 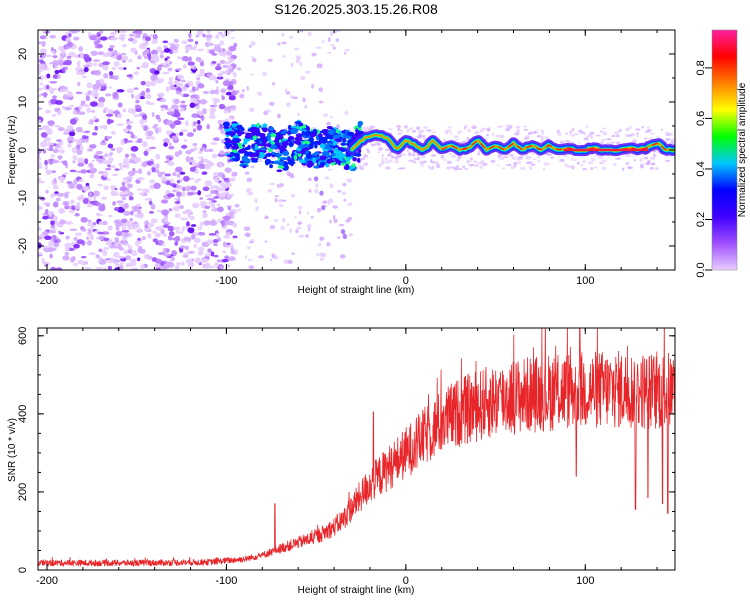 What do you see at coordinates (23, 54) in the screenshot?
I see `spectrogram-y-tick-label: 20` at bounding box center [23, 54].